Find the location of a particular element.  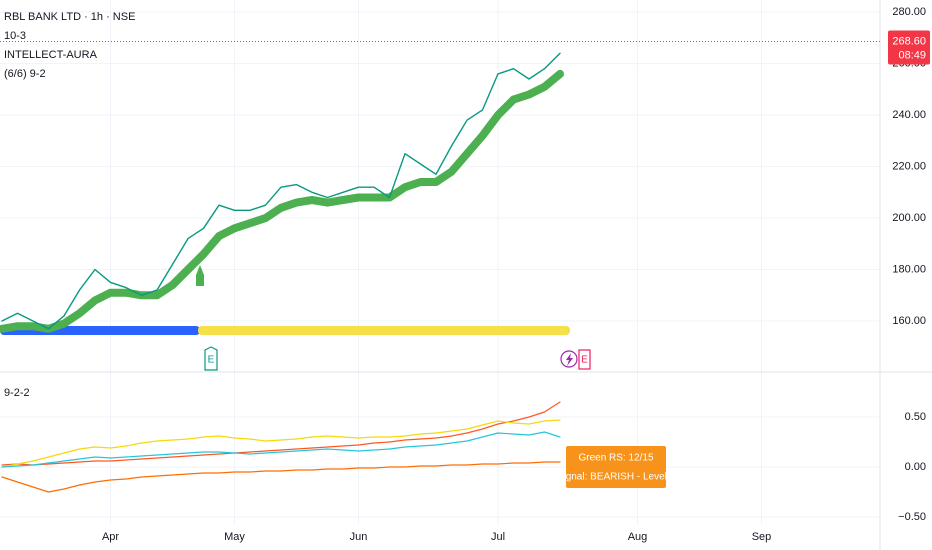

y-tick-label: 0.00 is located at coordinates (915, 467).